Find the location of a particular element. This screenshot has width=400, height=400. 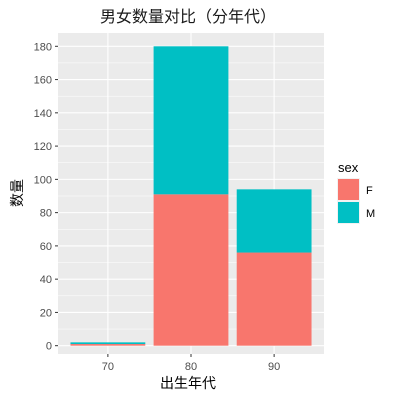

y-tick-label: 60 is located at coordinates (46, 247).